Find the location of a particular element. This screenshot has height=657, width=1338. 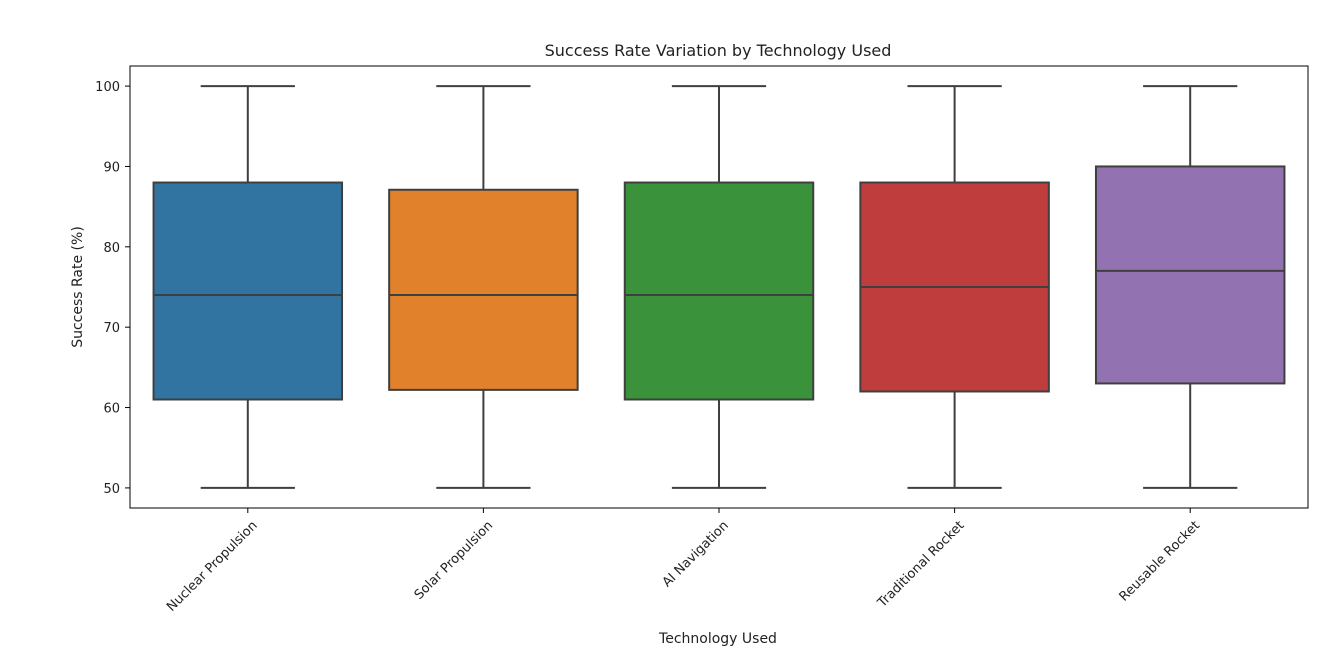

y-axis-label: Success Rate (%) is located at coordinates (78, 287).